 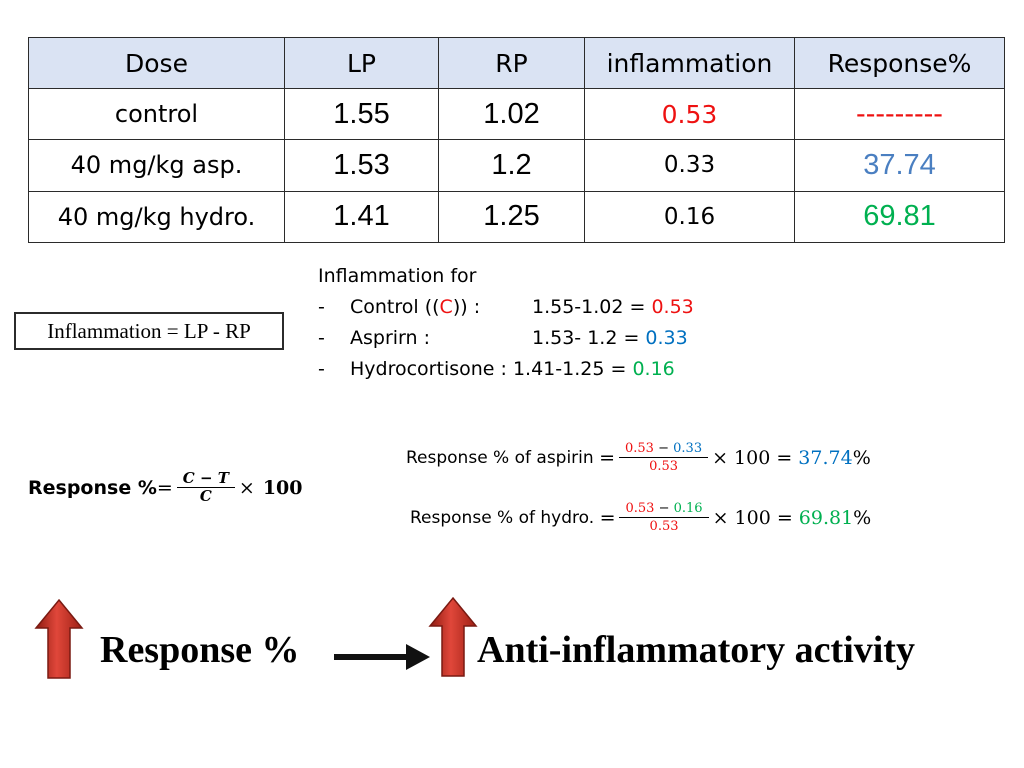 What do you see at coordinates (689, 63) in the screenshot?
I see `header-inflammation: inflammation` at bounding box center [689, 63].